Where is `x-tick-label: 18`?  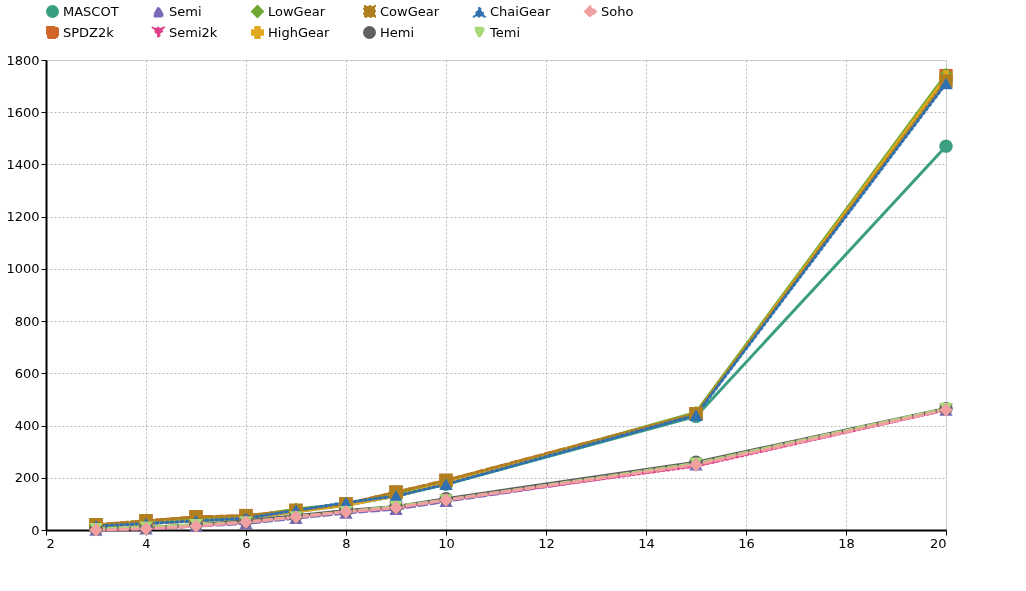
x-tick-label: 18 is located at coordinates (846, 543).